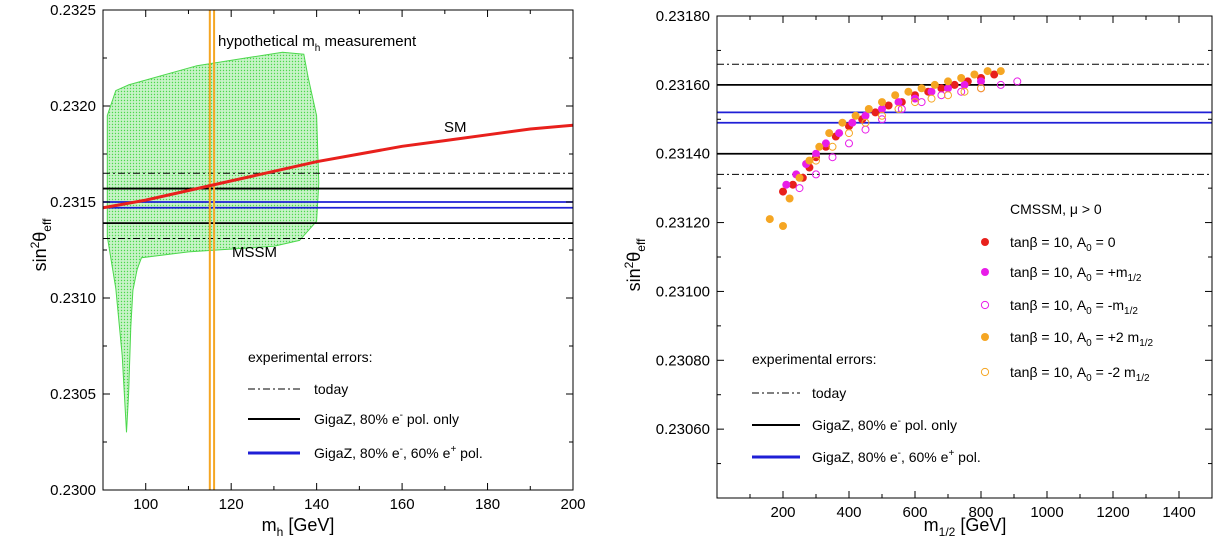  Describe the element at coordinates (683, 16) in the screenshot. I see `right-ytick-label: 0.23180` at that location.